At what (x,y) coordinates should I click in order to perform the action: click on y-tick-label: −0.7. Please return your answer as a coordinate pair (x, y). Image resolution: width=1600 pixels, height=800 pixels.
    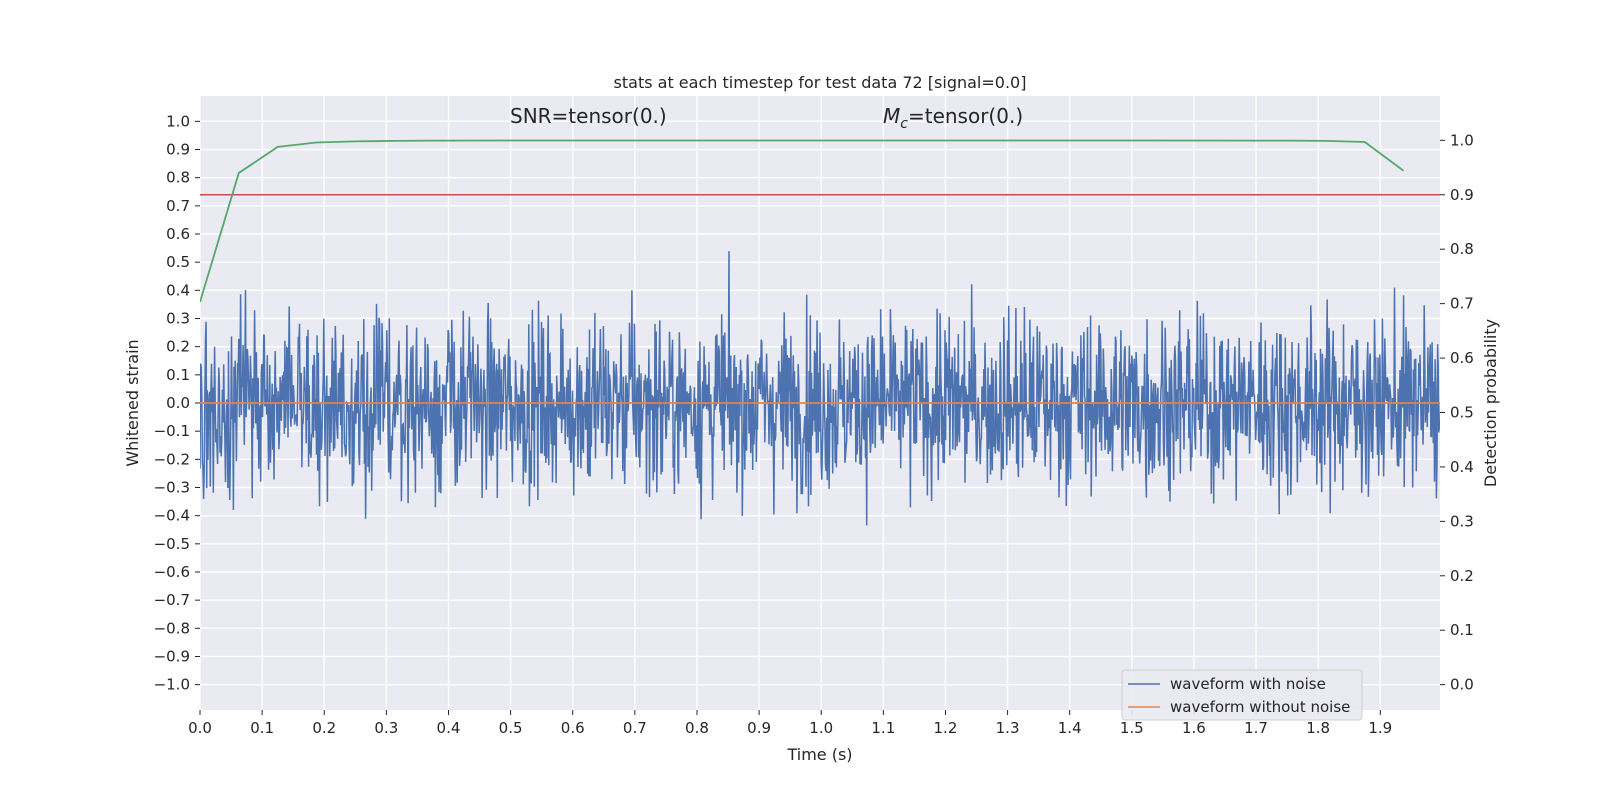
    Looking at the image, I should click on (172, 600).